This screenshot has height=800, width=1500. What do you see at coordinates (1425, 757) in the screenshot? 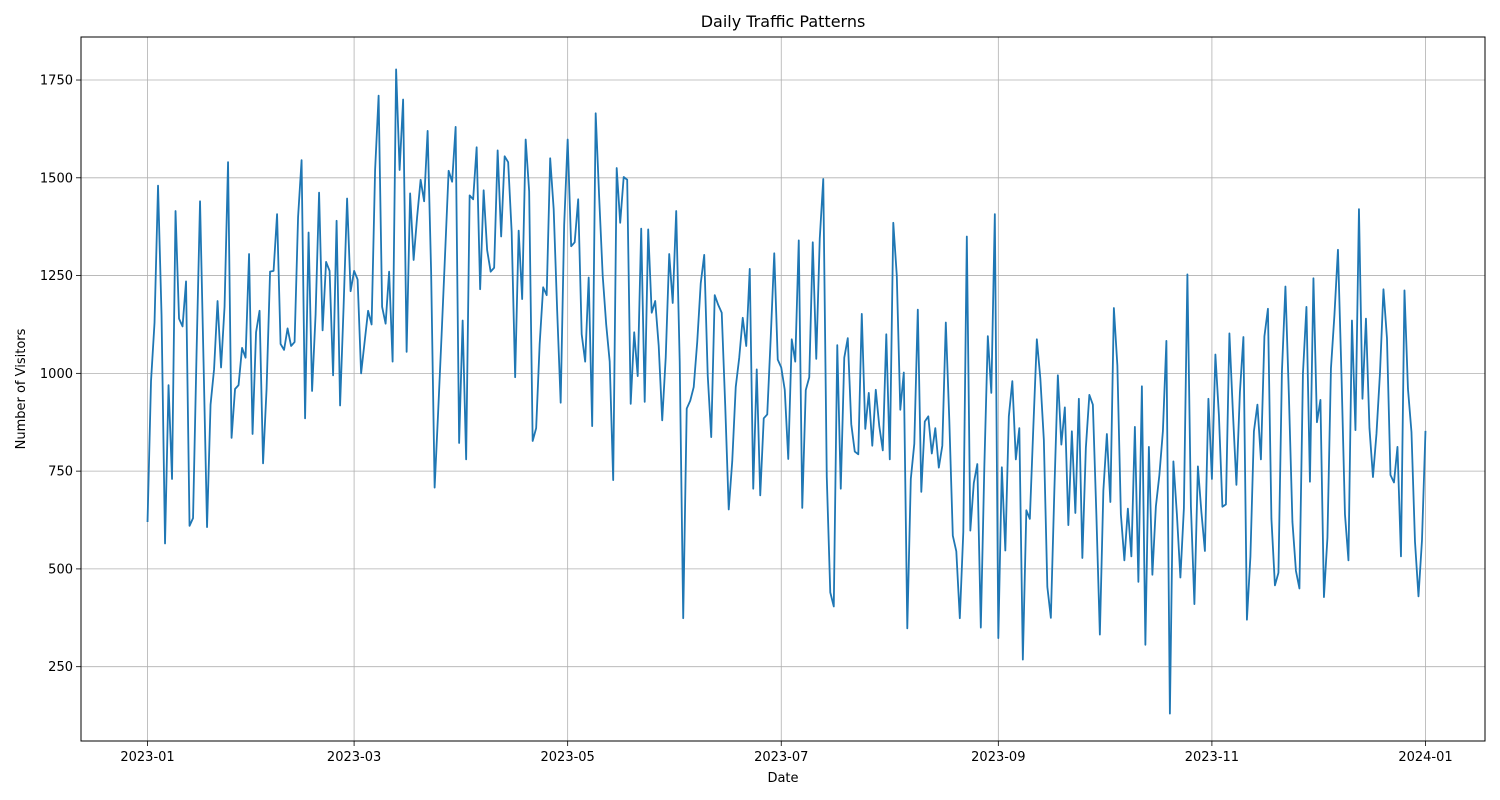
I see `x-tick-label: 2024-01` at bounding box center [1425, 757].